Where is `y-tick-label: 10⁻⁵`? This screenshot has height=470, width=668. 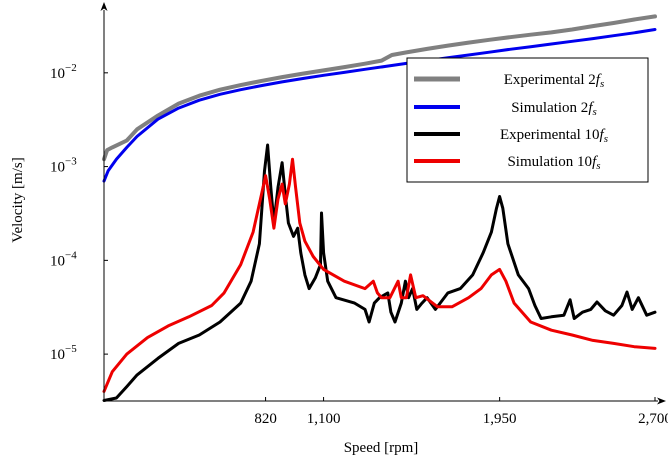
y-tick-label: 10⁻⁵ is located at coordinates (63, 353).